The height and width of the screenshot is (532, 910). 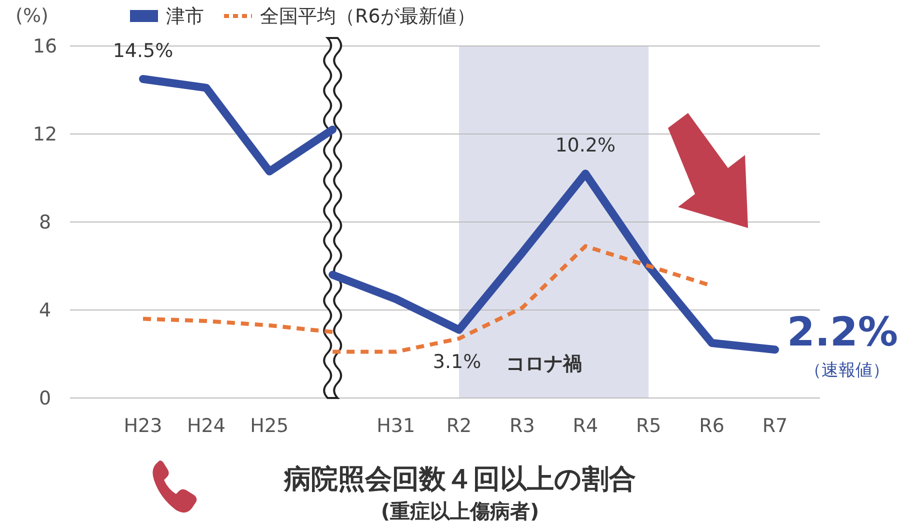 I want to click on data-label: 10.2%, so click(x=585, y=145).